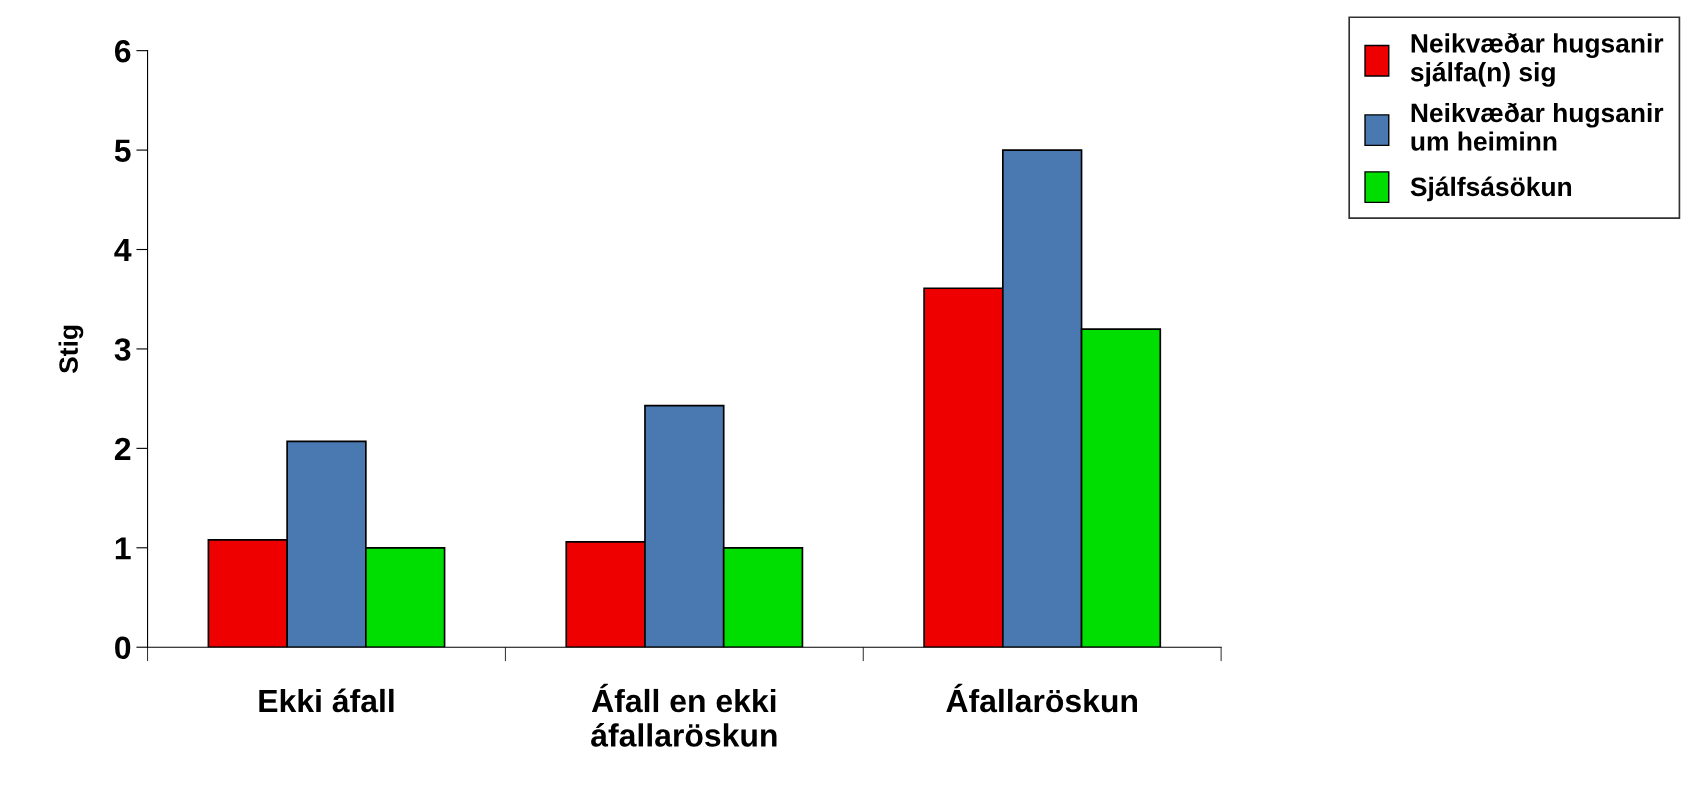  I want to click on y-tick-label: 1, so click(123, 548).